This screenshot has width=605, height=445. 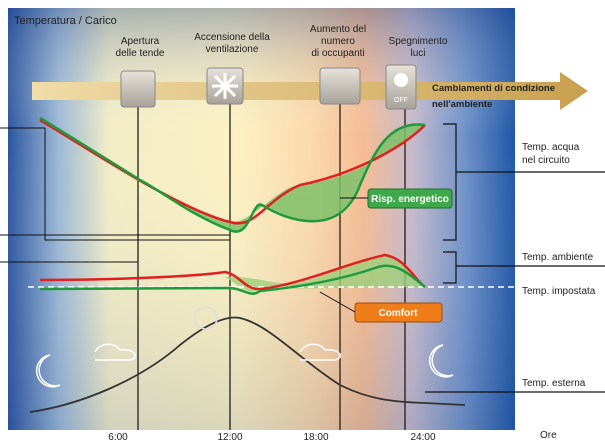 What do you see at coordinates (268, 87) in the screenshot?
I see `icons: OFF` at bounding box center [268, 87].